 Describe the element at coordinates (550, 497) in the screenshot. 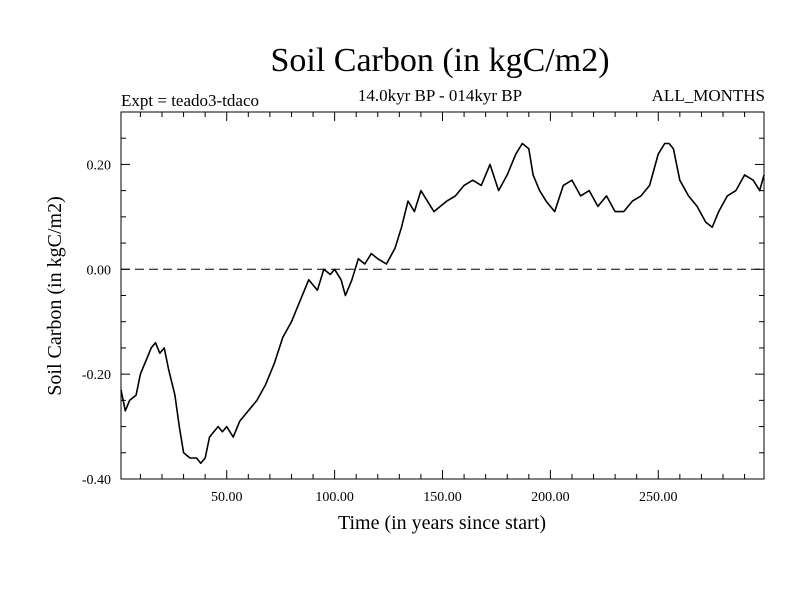

I see `x-tick-label: 200.00` at that location.